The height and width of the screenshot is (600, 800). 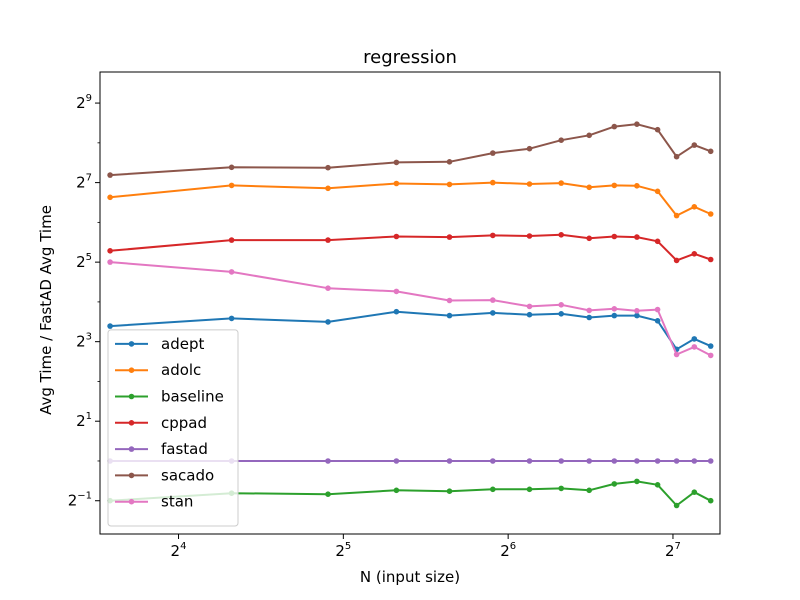 What do you see at coordinates (192, 397) in the screenshot?
I see `legend-label: baseline` at bounding box center [192, 397].